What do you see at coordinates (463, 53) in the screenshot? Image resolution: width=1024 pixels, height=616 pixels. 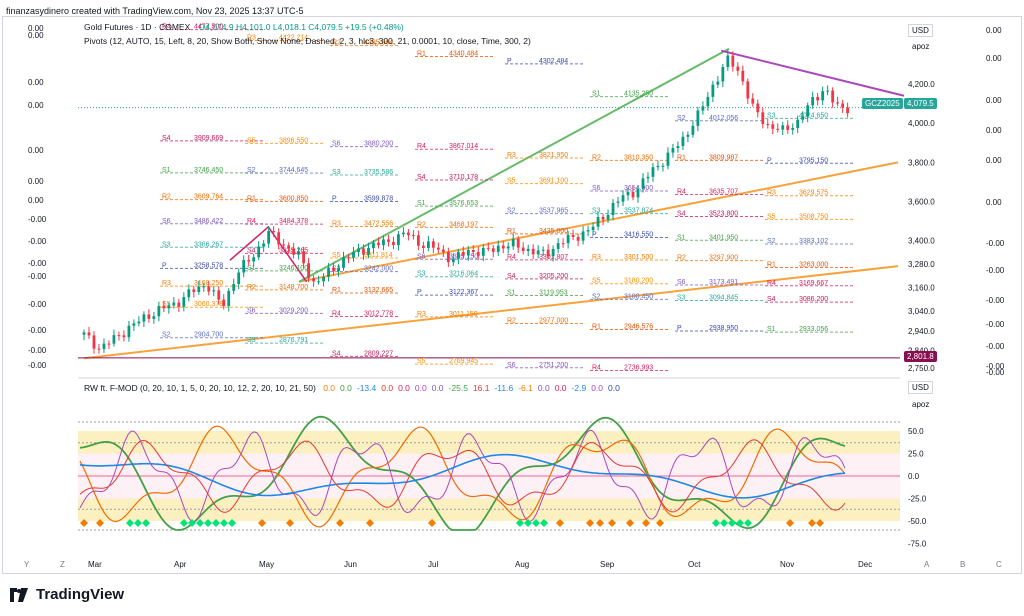 I see `pivot-level-value: 4340.484` at bounding box center [463, 53].